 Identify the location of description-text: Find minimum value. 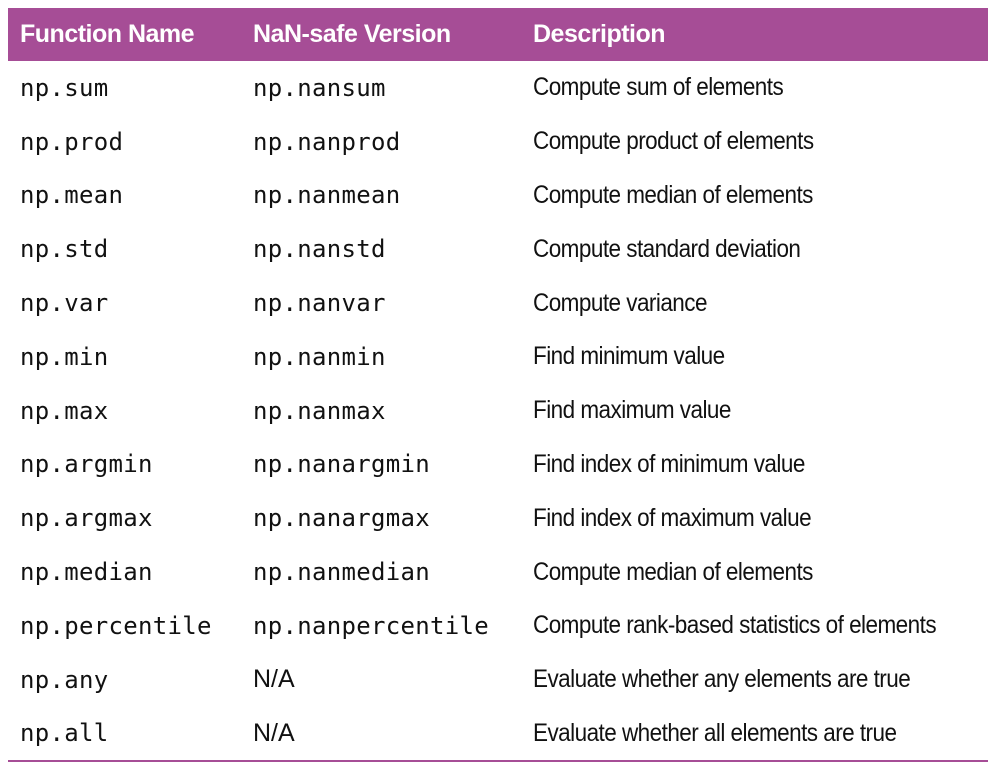
(629, 356).